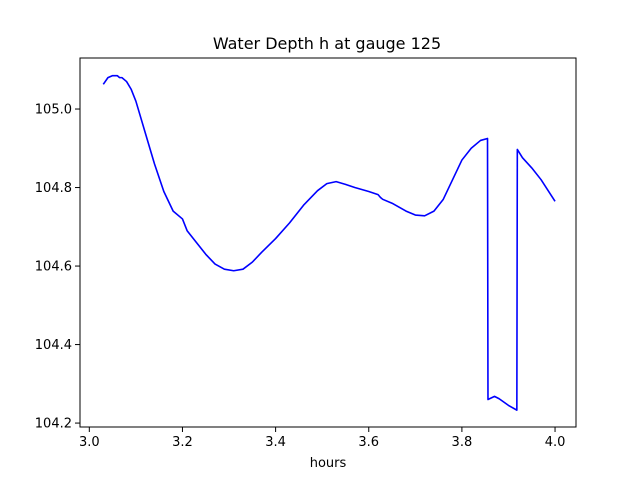  What do you see at coordinates (555, 442) in the screenshot?
I see `x-tick-label: 4.0` at bounding box center [555, 442].